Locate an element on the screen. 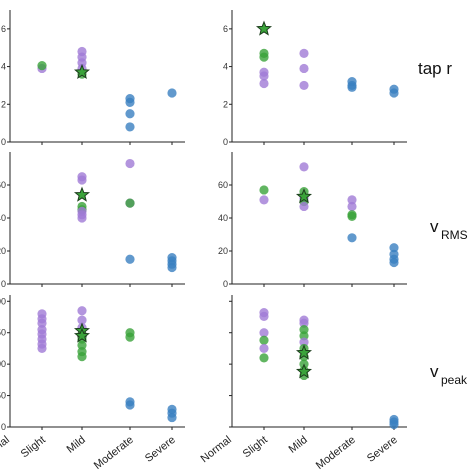 This screenshot has height=474, width=474. subplot-0-0: 0 2 4 6 is located at coordinates (93, 78).